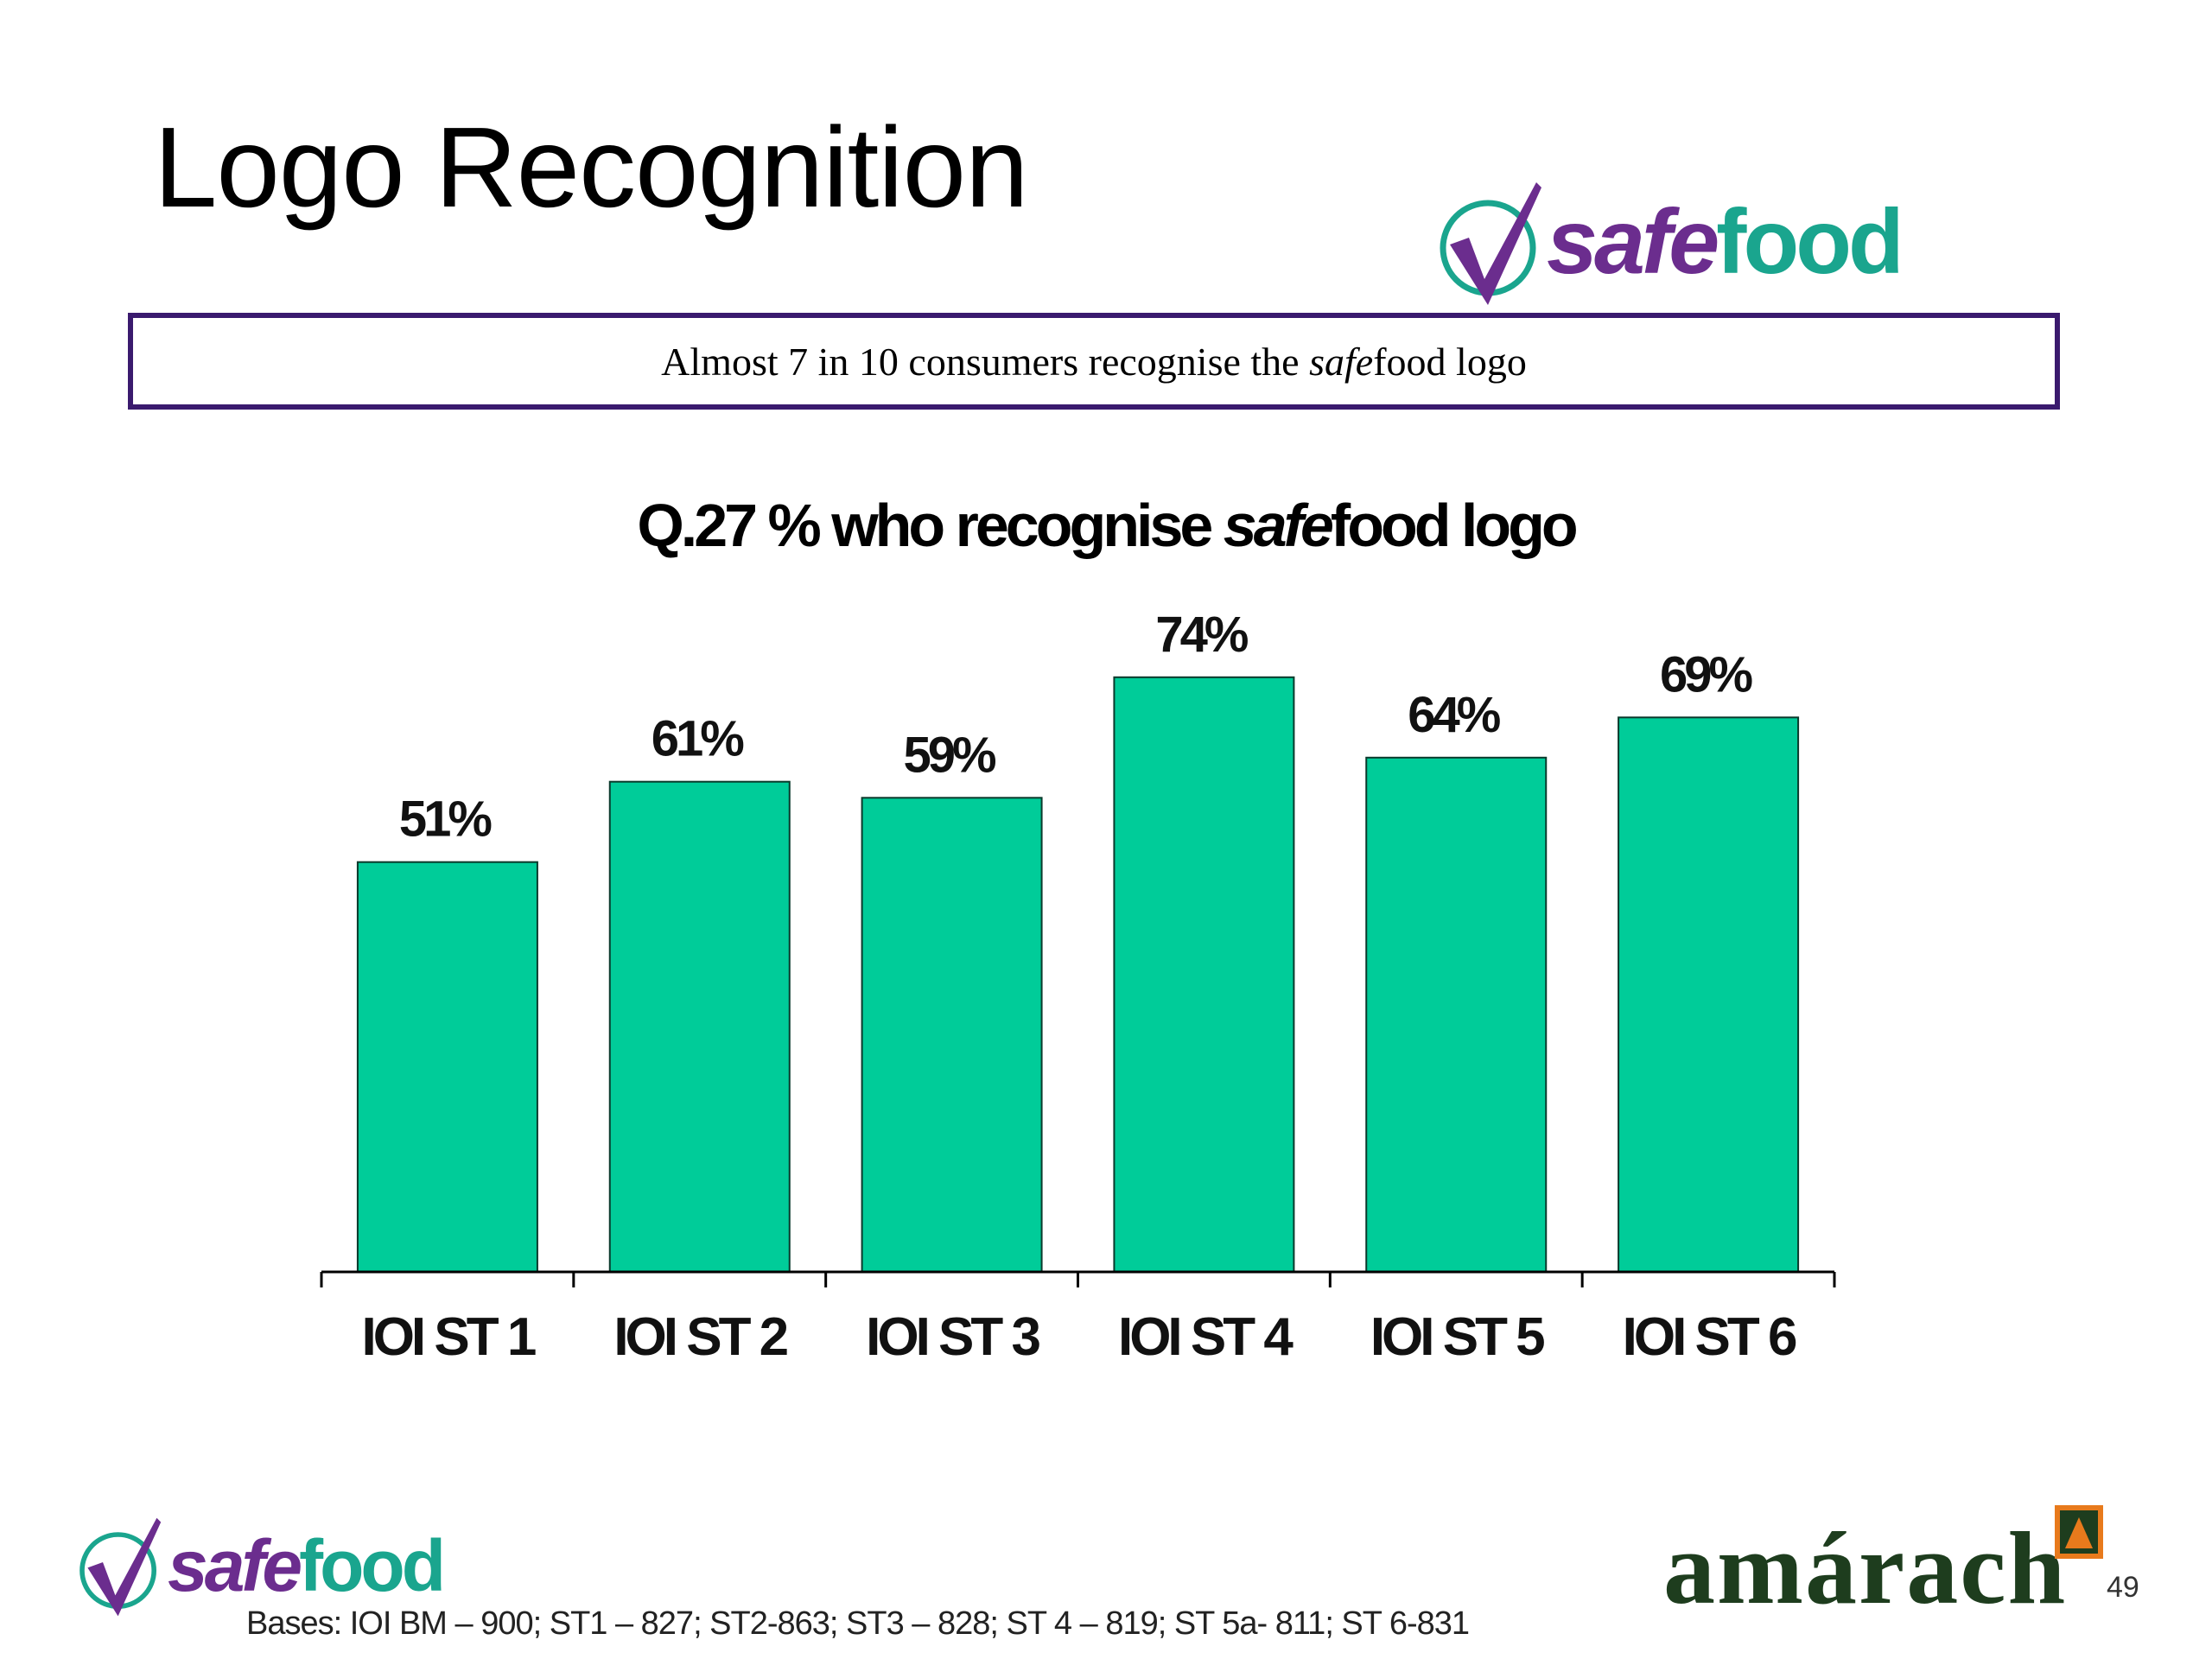  What do you see at coordinates (1450, 361) in the screenshot?
I see `summary-suffix: food logo` at bounding box center [1450, 361].